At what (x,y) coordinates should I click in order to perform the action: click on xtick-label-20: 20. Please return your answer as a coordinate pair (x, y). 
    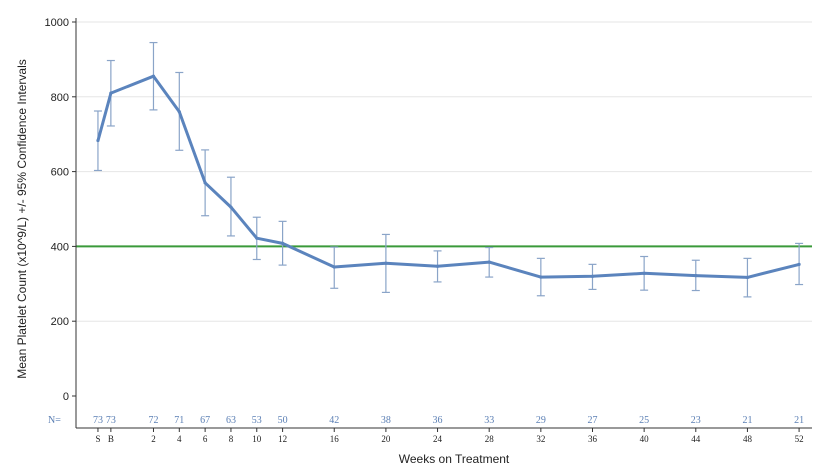
    Looking at the image, I should click on (386, 439).